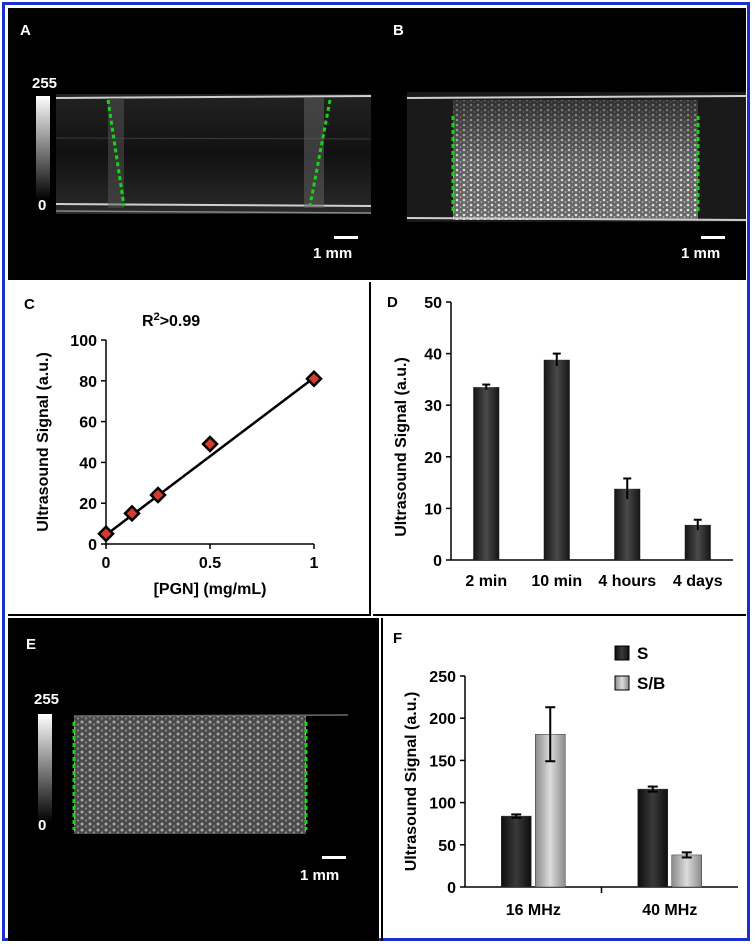 This screenshot has height=947, width=756. I want to click on y-tick-label-f: 250, so click(442, 677).